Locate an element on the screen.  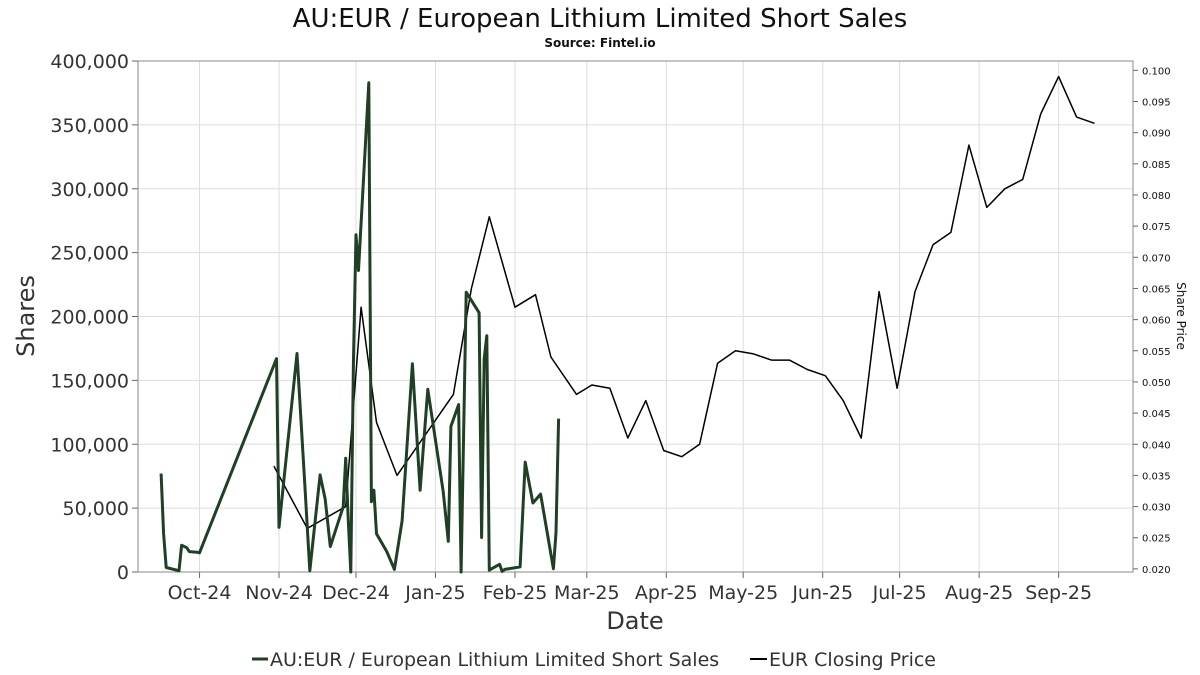
y2-tick-label: 0.070 is located at coordinates (1156, 258).